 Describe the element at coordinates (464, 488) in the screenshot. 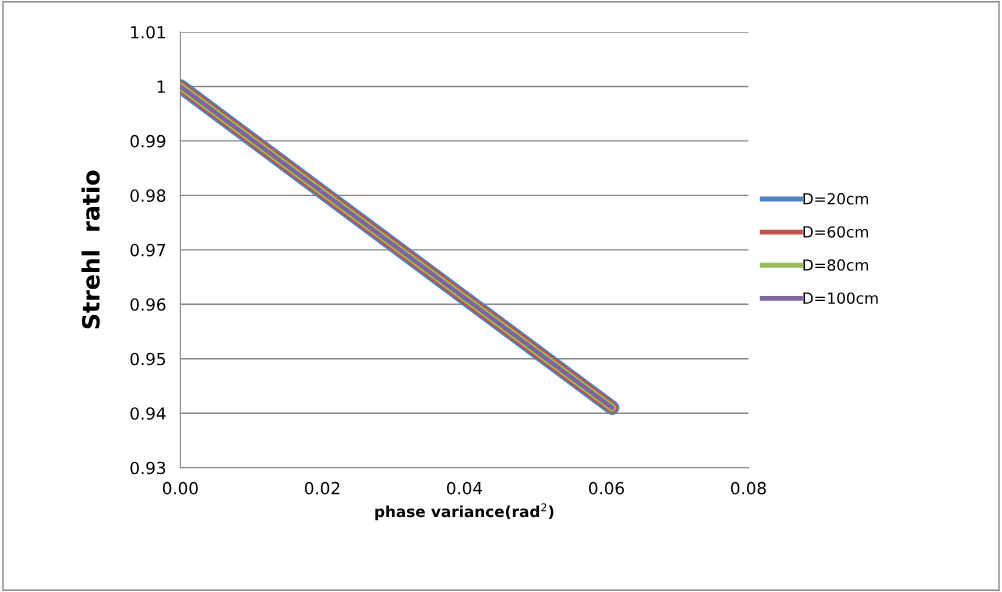

I see `x-tick-label: 0.04` at that location.